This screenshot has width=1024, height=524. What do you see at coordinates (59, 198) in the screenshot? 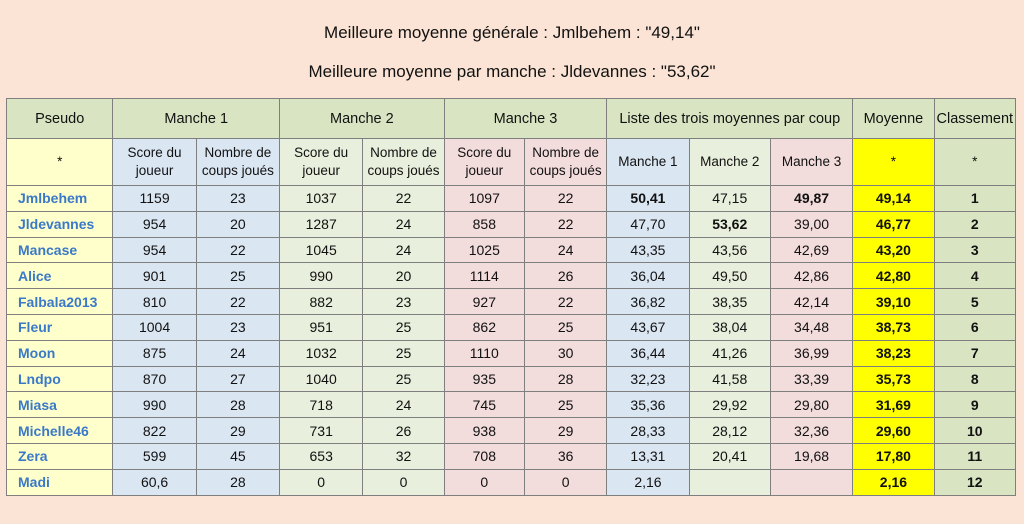
I see `pseudo-cell: Jmlbehem` at bounding box center [59, 198].